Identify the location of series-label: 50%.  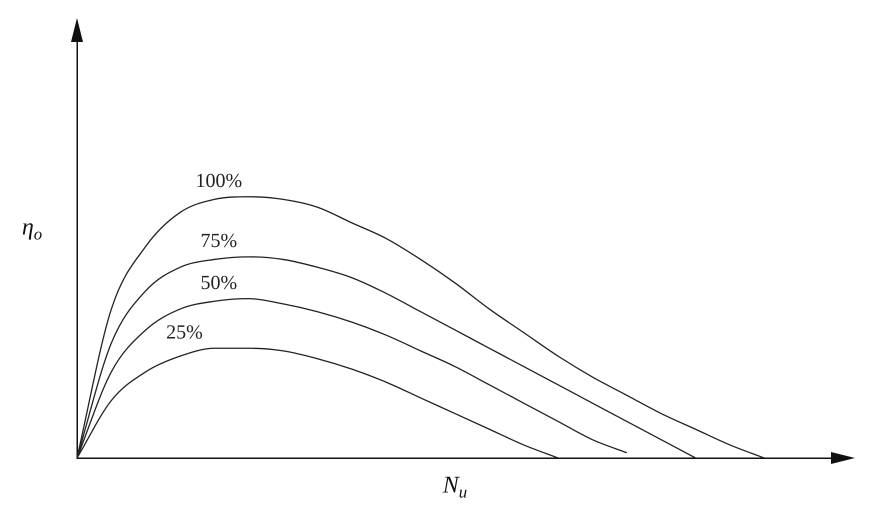
(219, 283).